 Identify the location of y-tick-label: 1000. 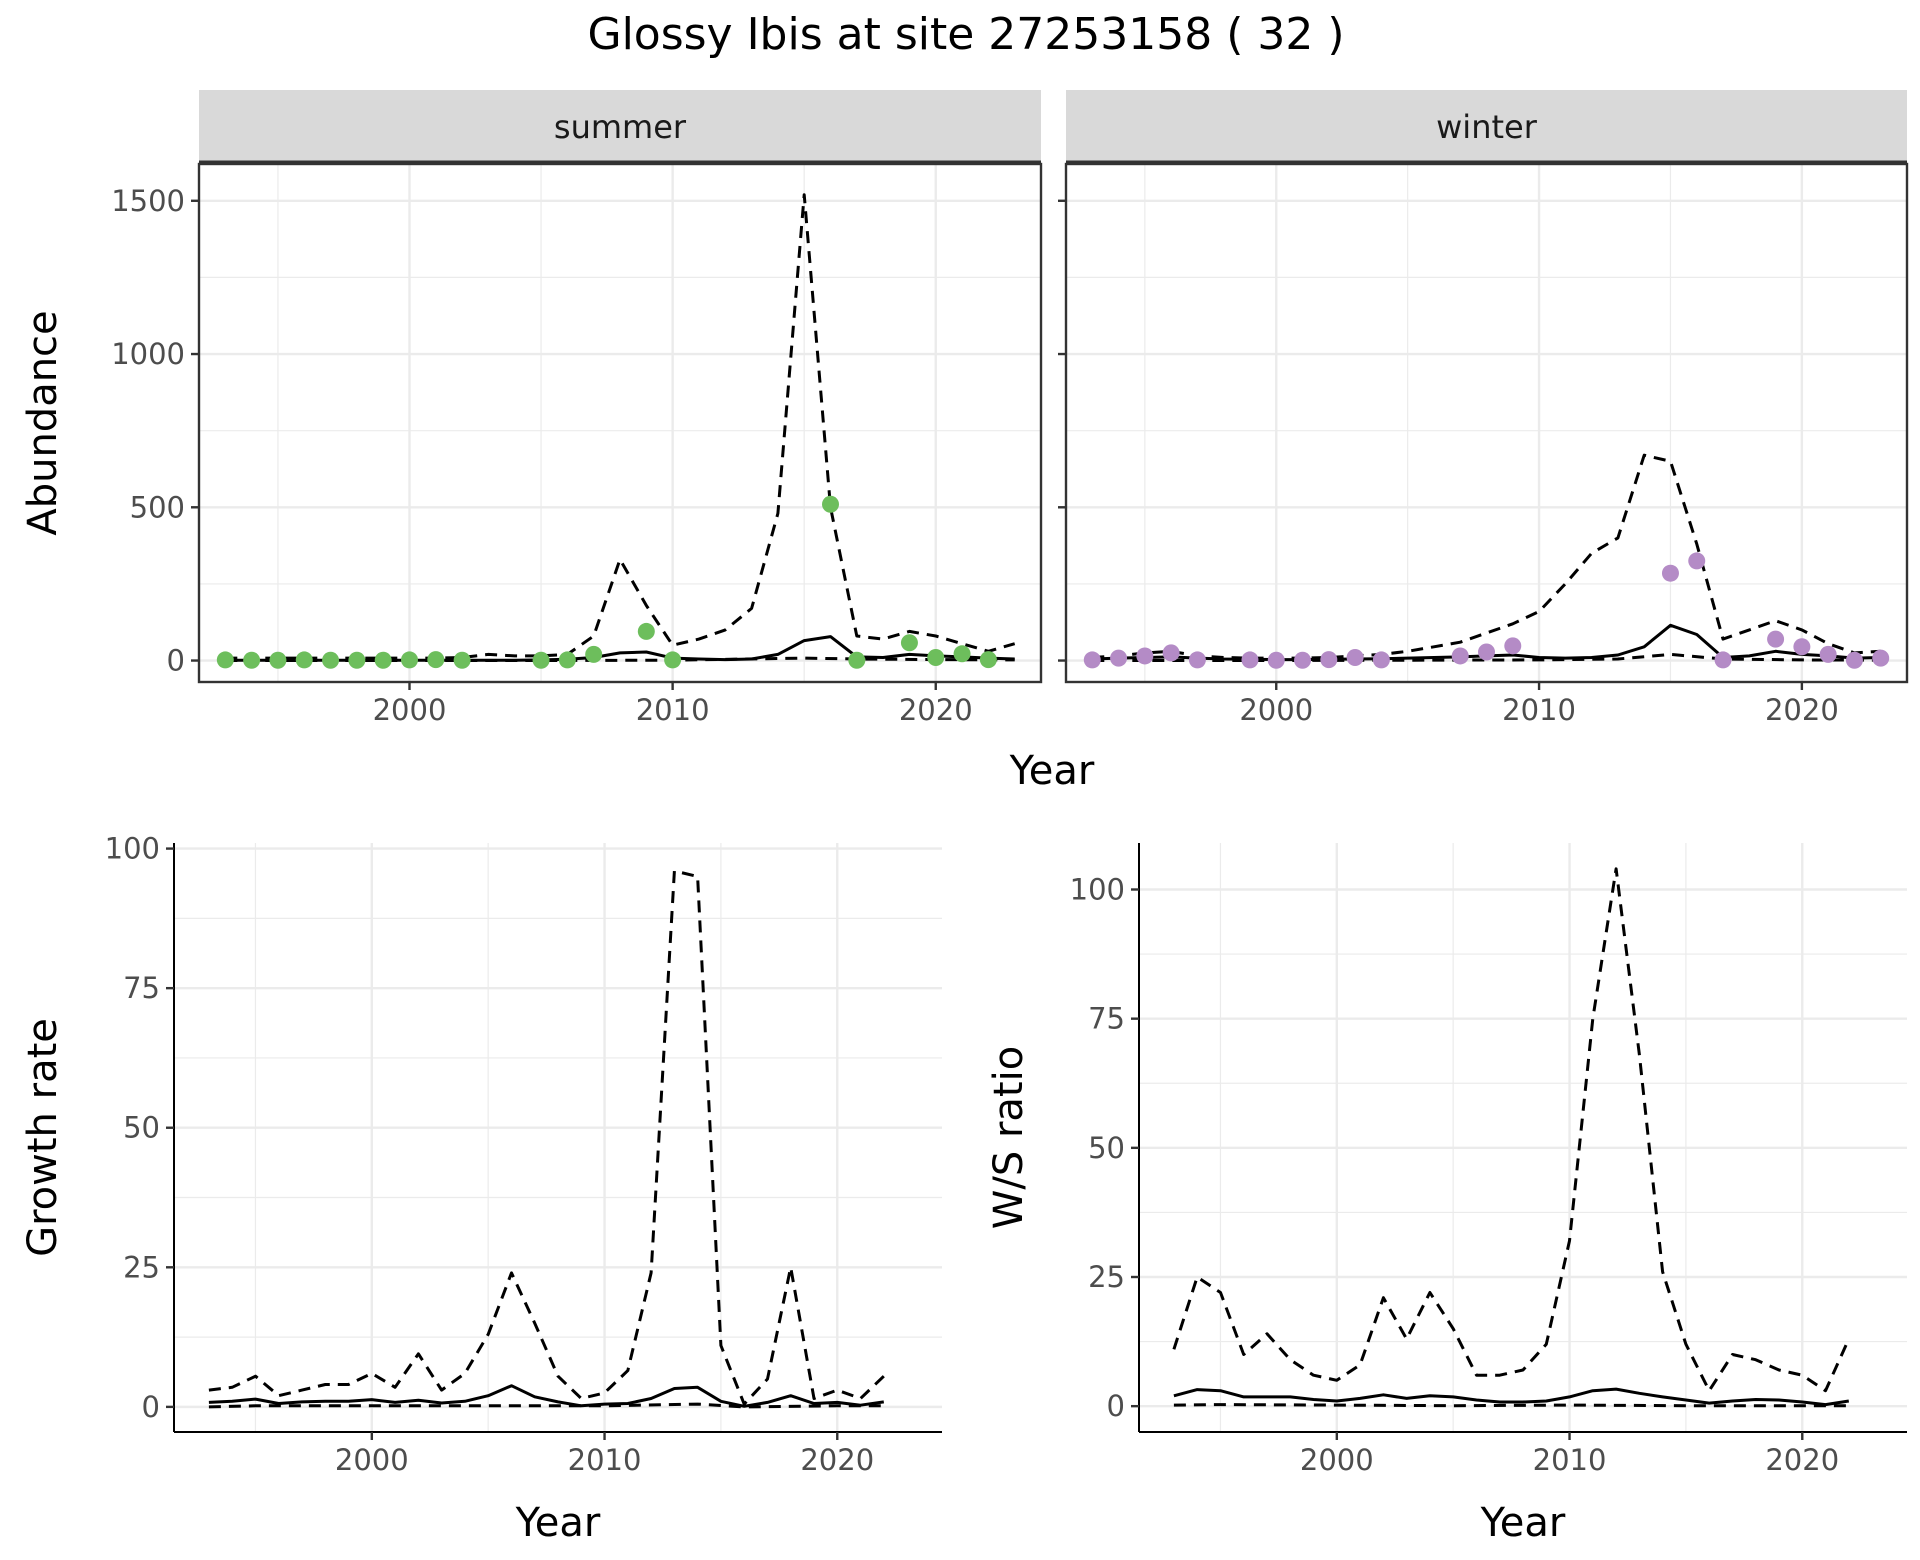
(148, 354).